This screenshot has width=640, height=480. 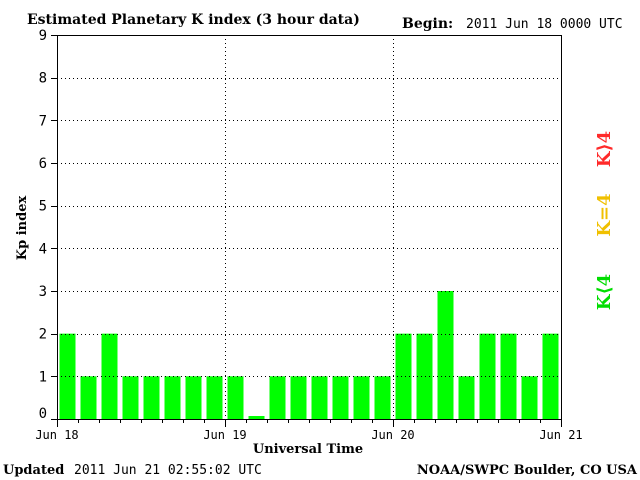 What do you see at coordinates (560, 435) in the screenshot?
I see `x-tick-label-3: Jun 21` at bounding box center [560, 435].